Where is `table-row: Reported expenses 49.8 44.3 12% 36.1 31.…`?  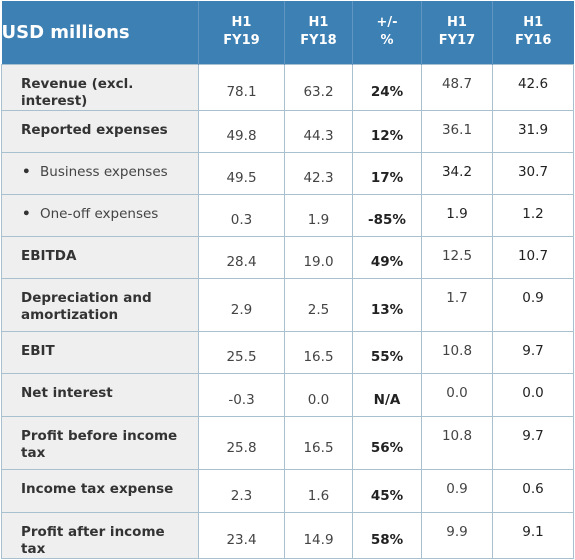 table-row: Reported expenses 49.8 44.3 12% 36.1 31.… is located at coordinates (287, 131).